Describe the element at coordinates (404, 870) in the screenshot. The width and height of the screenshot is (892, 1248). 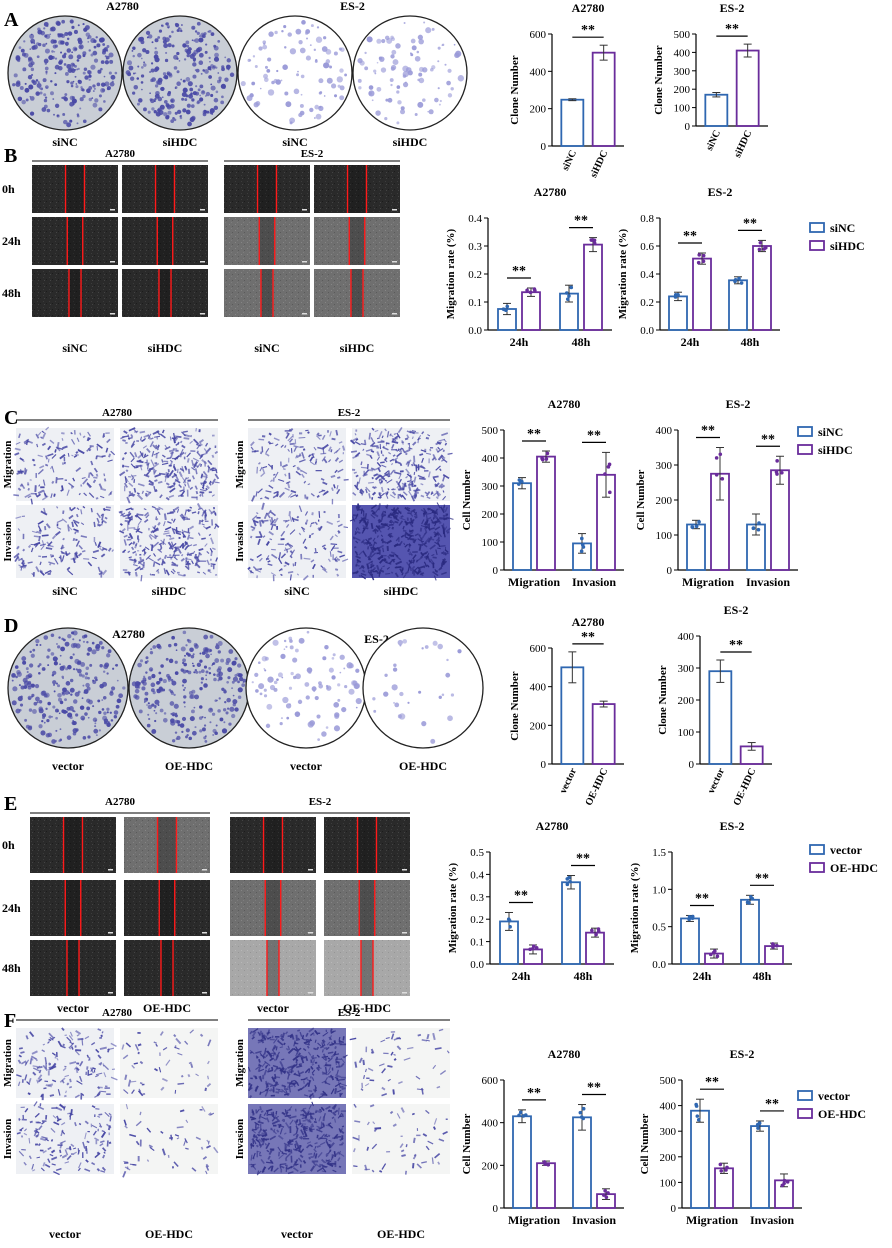
I see `scale-bar` at that location.